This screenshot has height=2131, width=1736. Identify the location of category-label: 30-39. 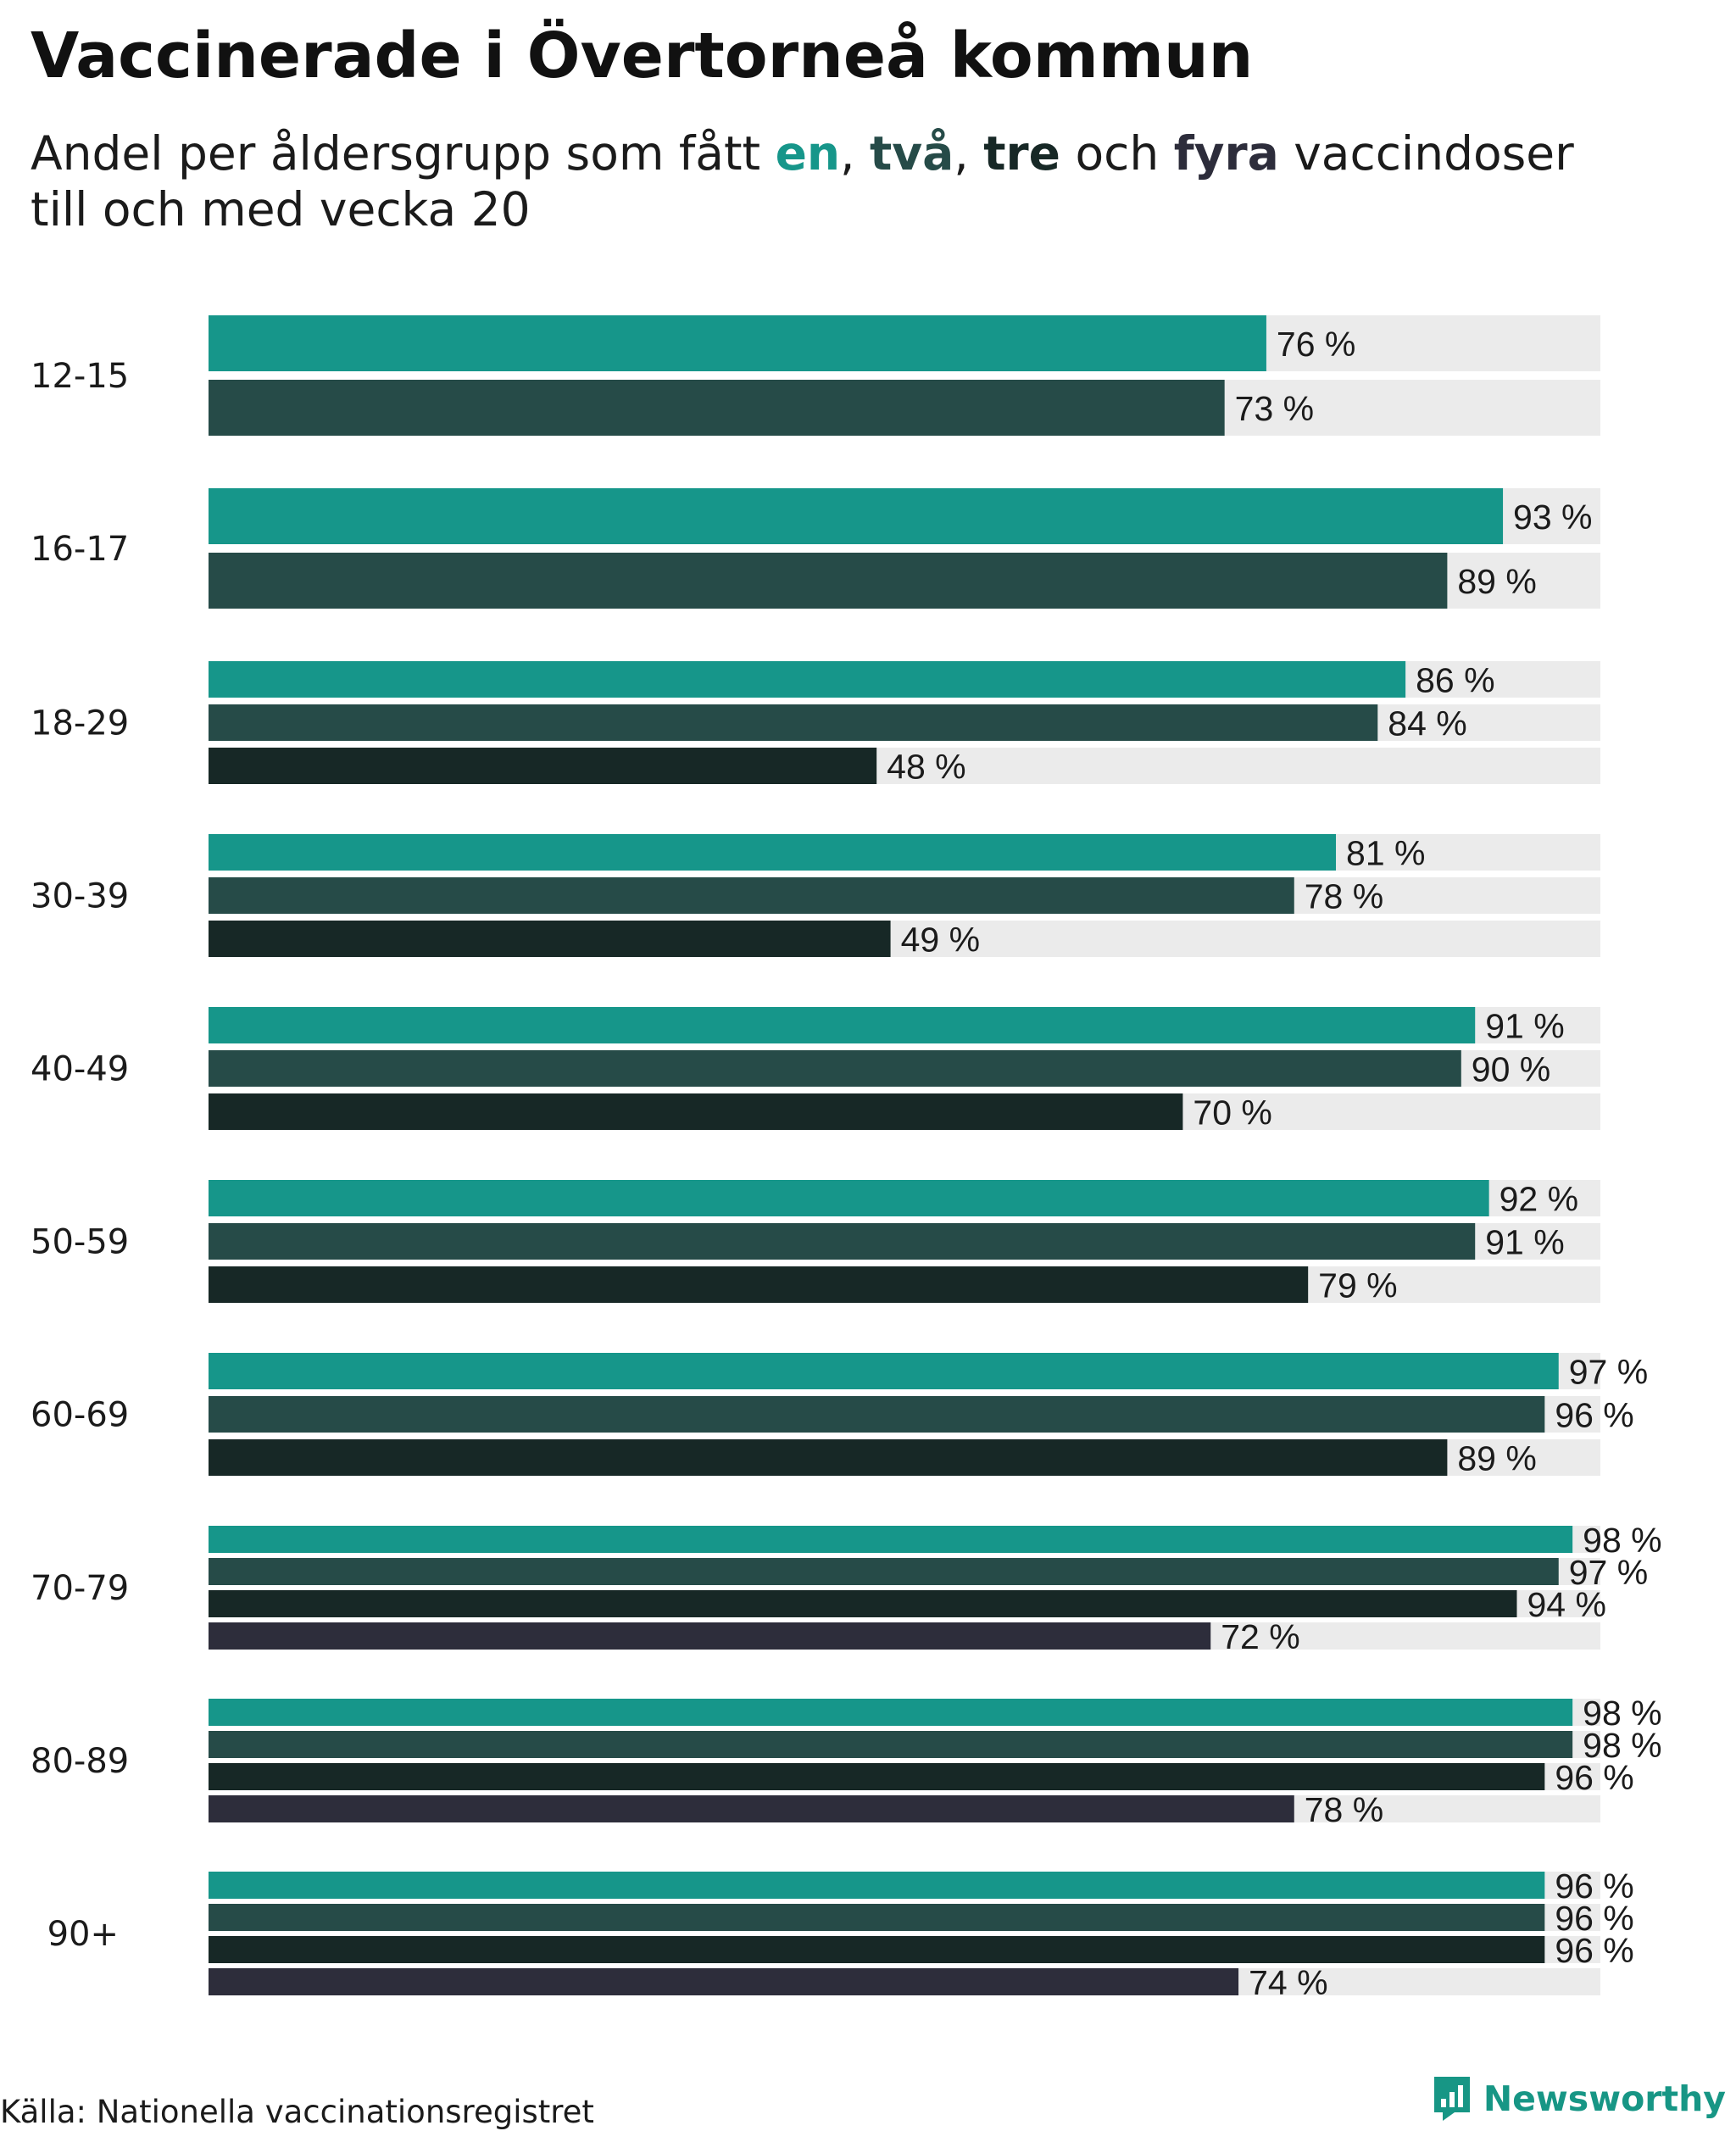
(80, 896).